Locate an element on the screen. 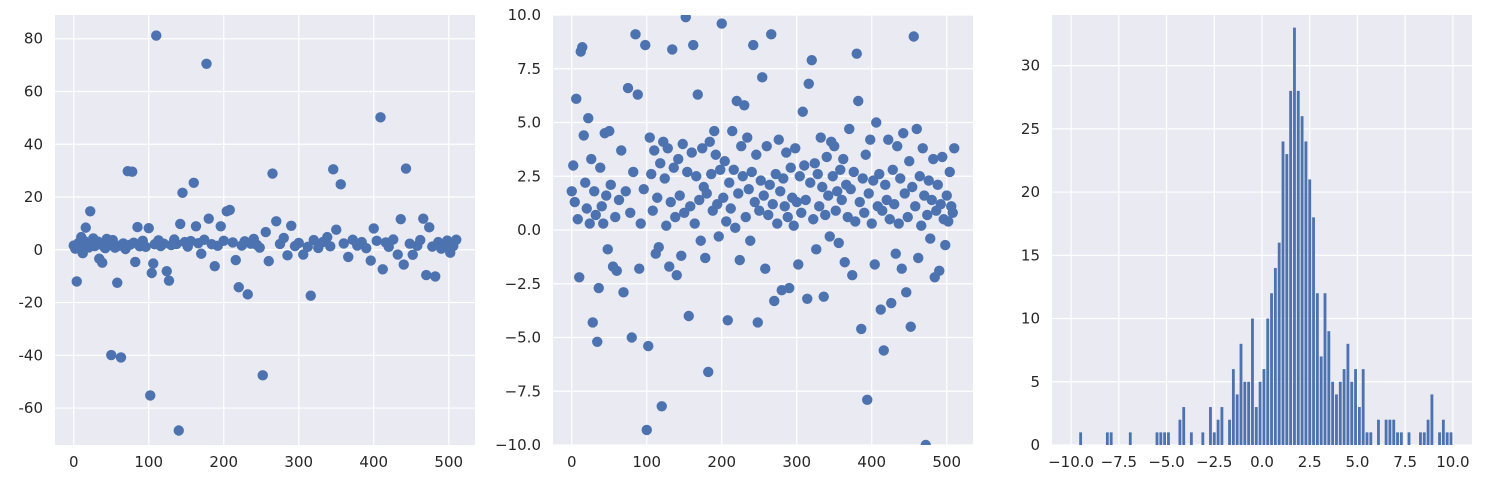 The width and height of the screenshot is (1485, 483). y-tick-label: −2.5 is located at coordinates (523, 284).